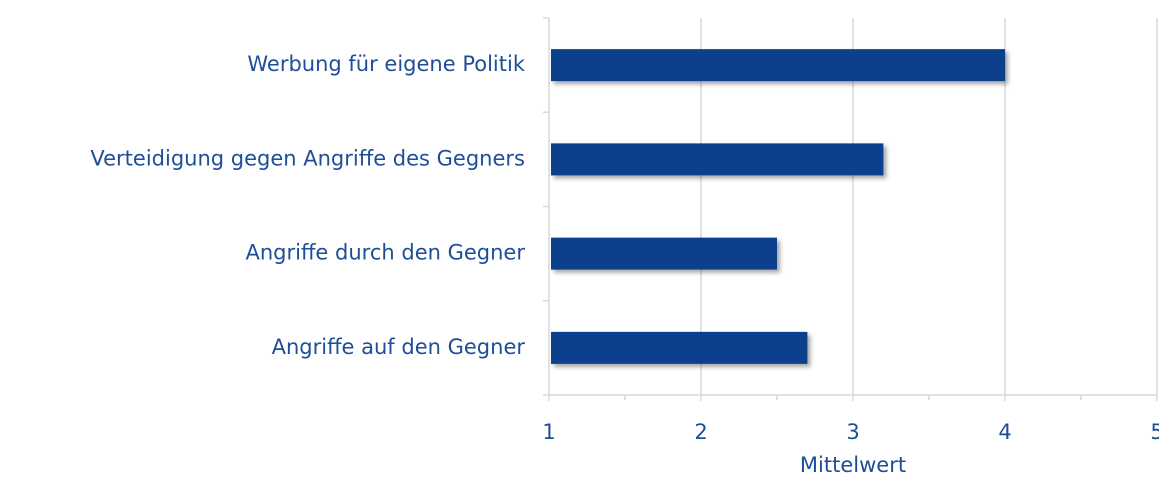  I want to click on y-tick-label: Angriffe auf den Gegner, so click(399, 347).